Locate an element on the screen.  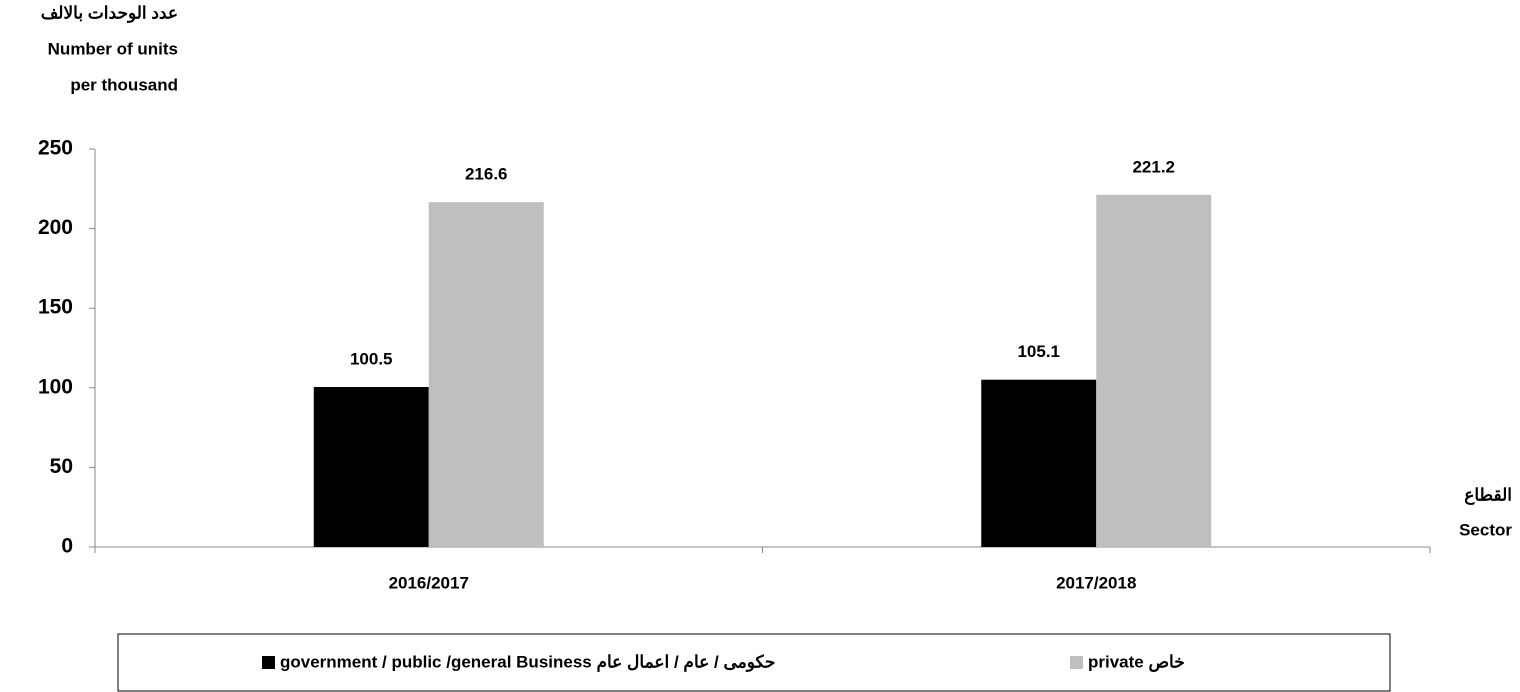
data-label: 216.6 is located at coordinates (486, 174).